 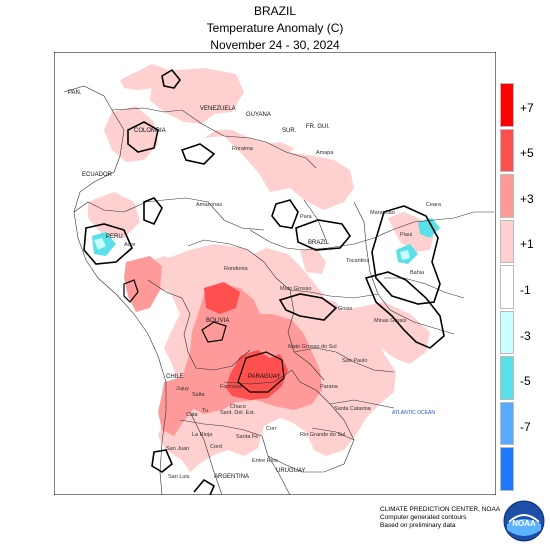 I want to click on label-tucuman: Tu, so click(x=205, y=411).